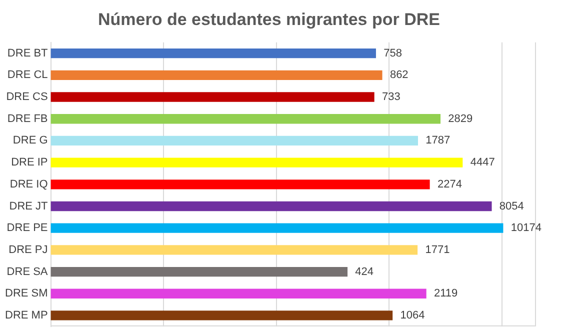  Describe the element at coordinates (364, 272) in the screenshot. I see `data-label: 424` at that location.